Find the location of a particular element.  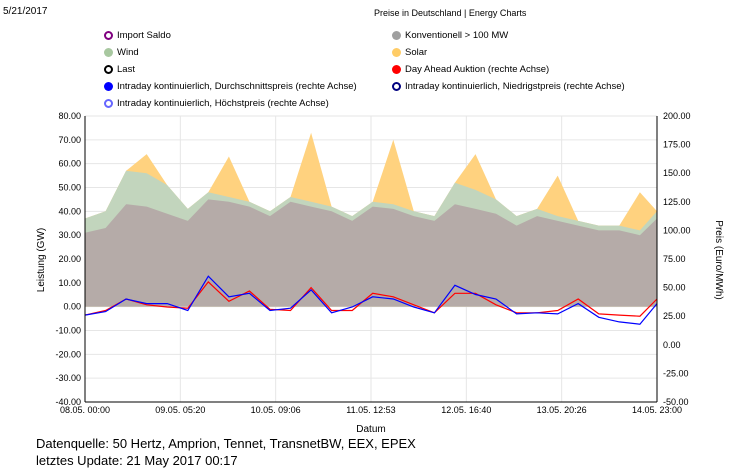

y2-tick-label: 150.00 is located at coordinates (677, 173).